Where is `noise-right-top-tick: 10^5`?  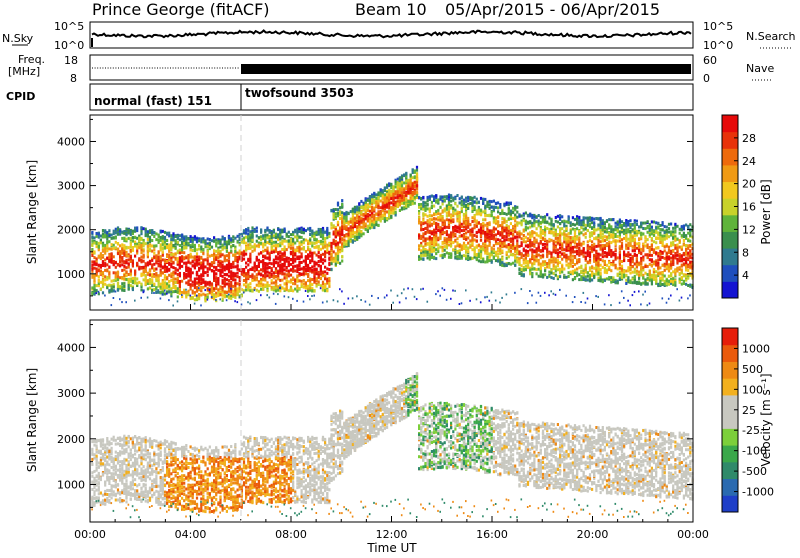
noise-right-top-tick: 10^5 is located at coordinates (718, 26).